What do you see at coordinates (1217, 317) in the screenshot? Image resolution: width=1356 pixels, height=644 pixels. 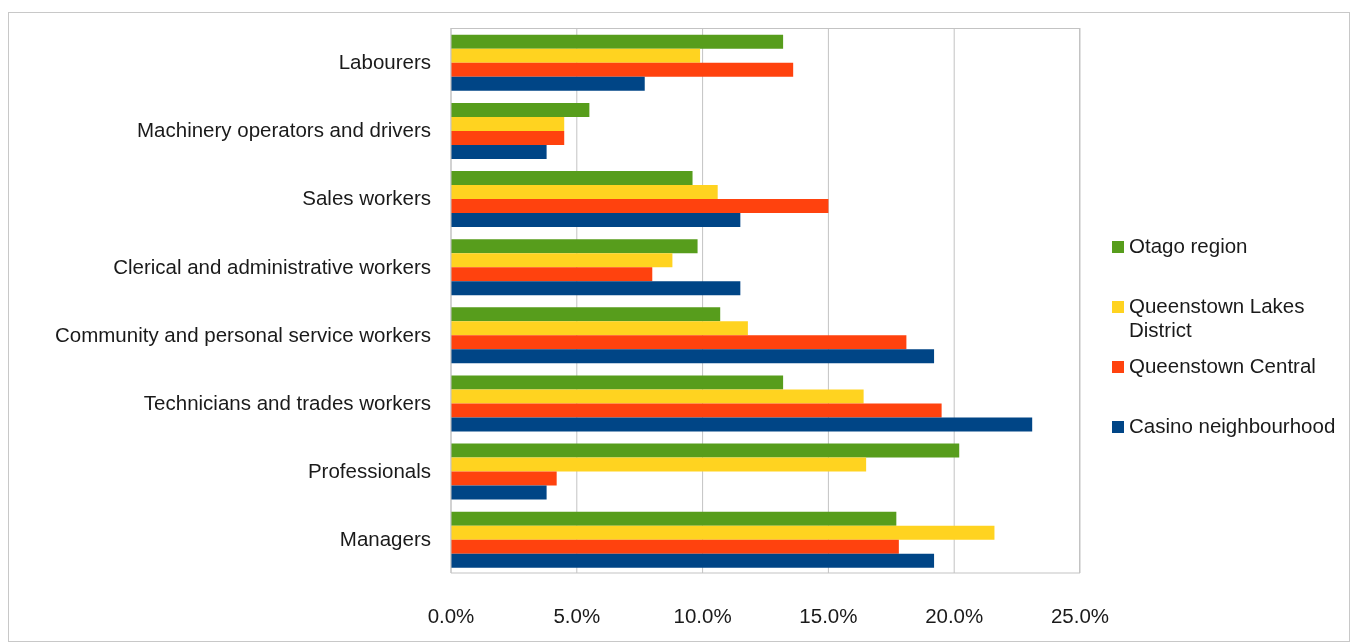 I see `legend-label: Queenstown Lakes District` at bounding box center [1217, 317].